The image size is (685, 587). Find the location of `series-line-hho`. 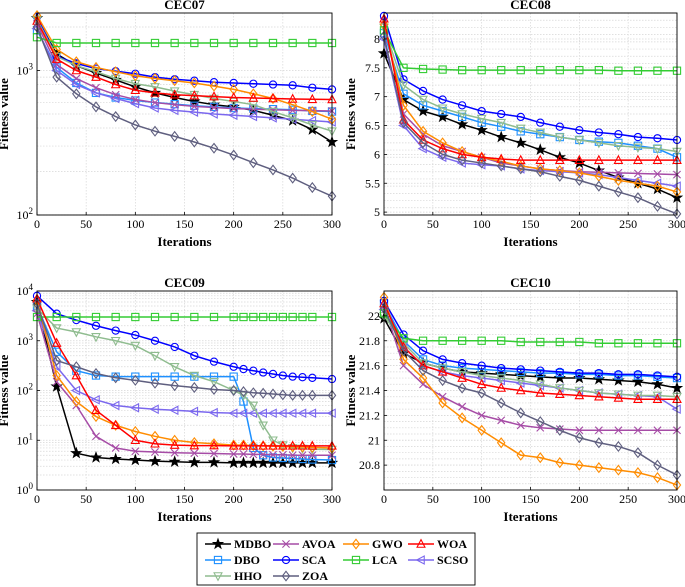

series-line-hho is located at coordinates (184, 379).